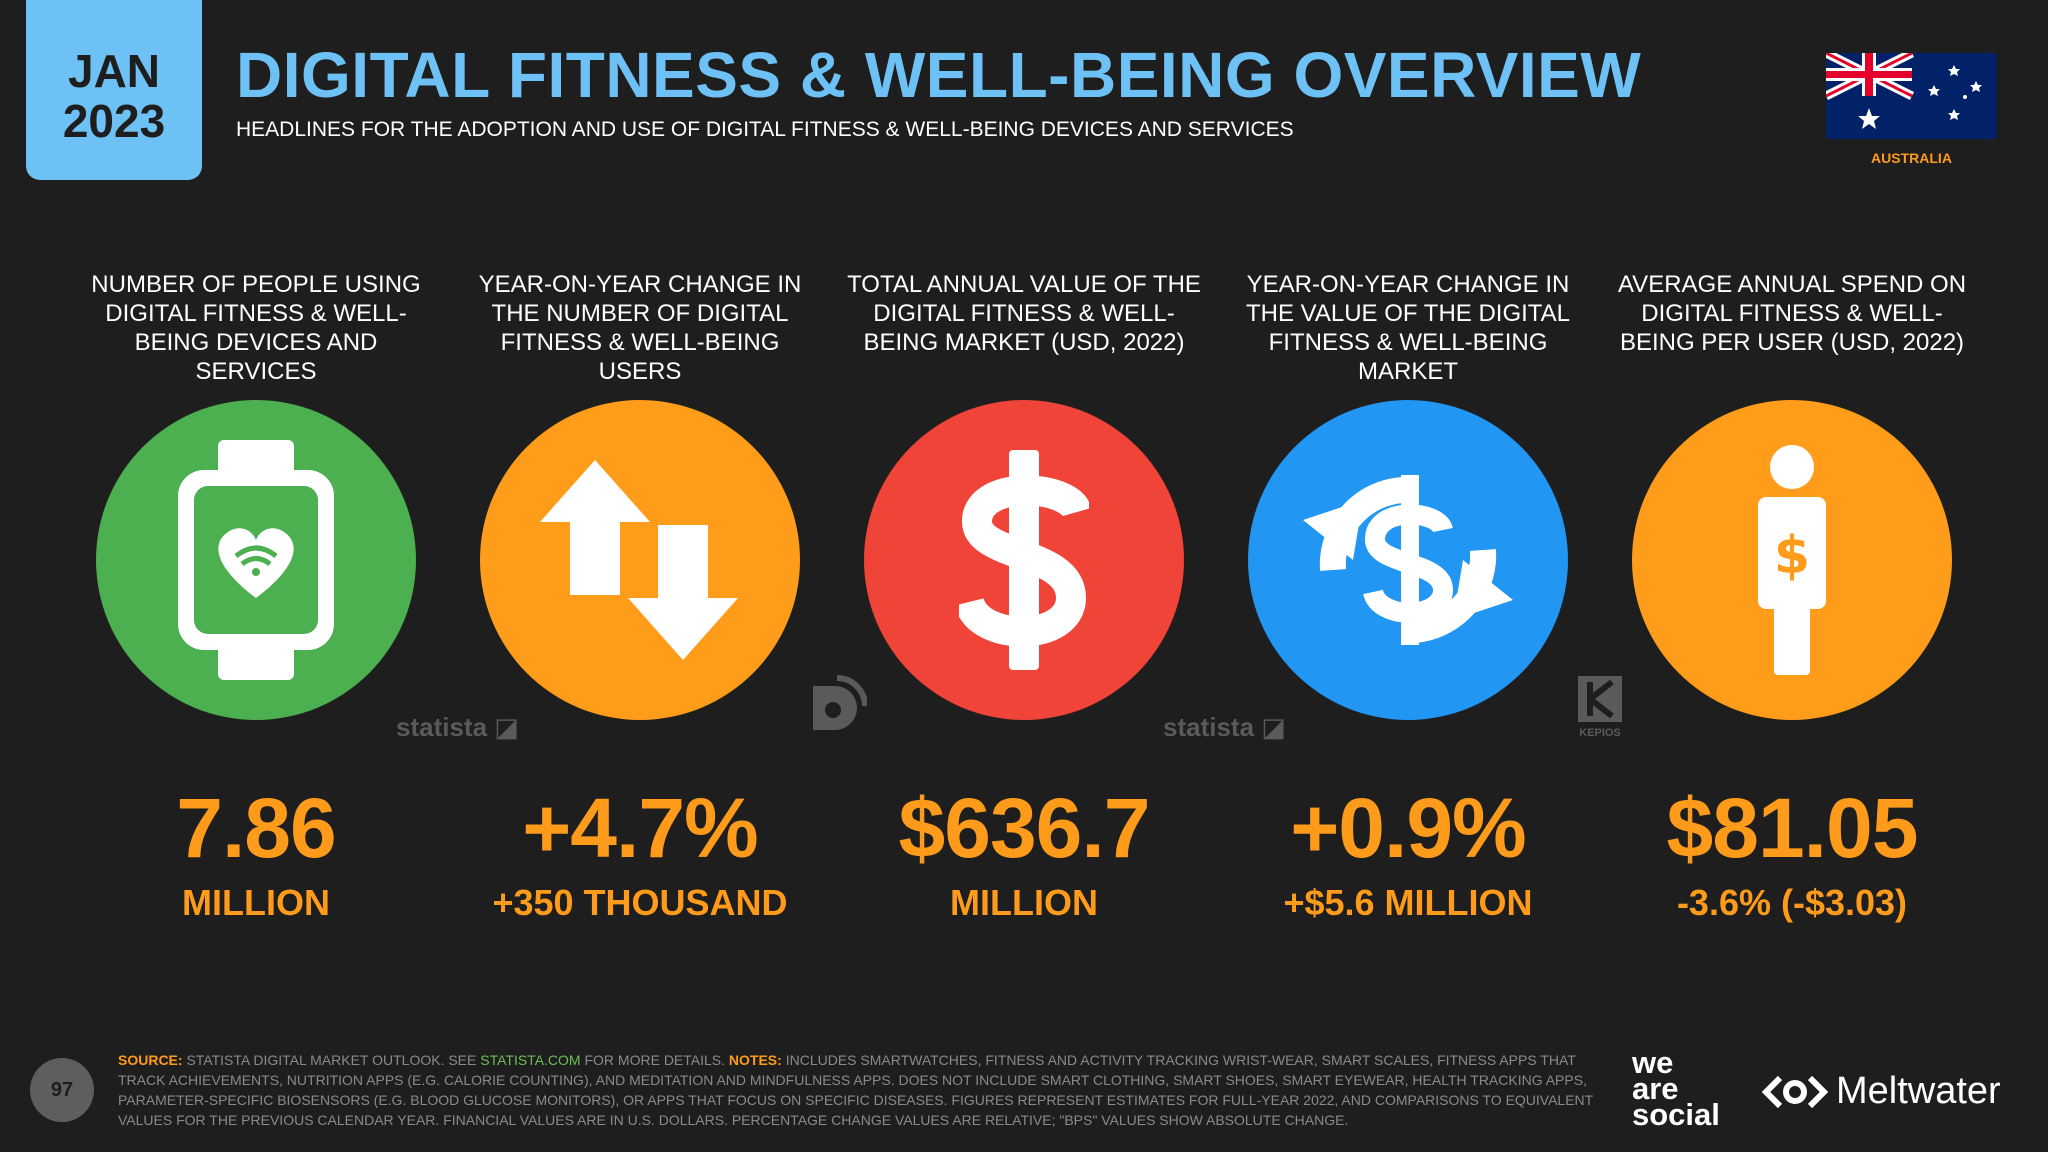 Image resolution: width=2048 pixels, height=1152 pixels. I want to click on stat-value: +4.7%, so click(640, 828).